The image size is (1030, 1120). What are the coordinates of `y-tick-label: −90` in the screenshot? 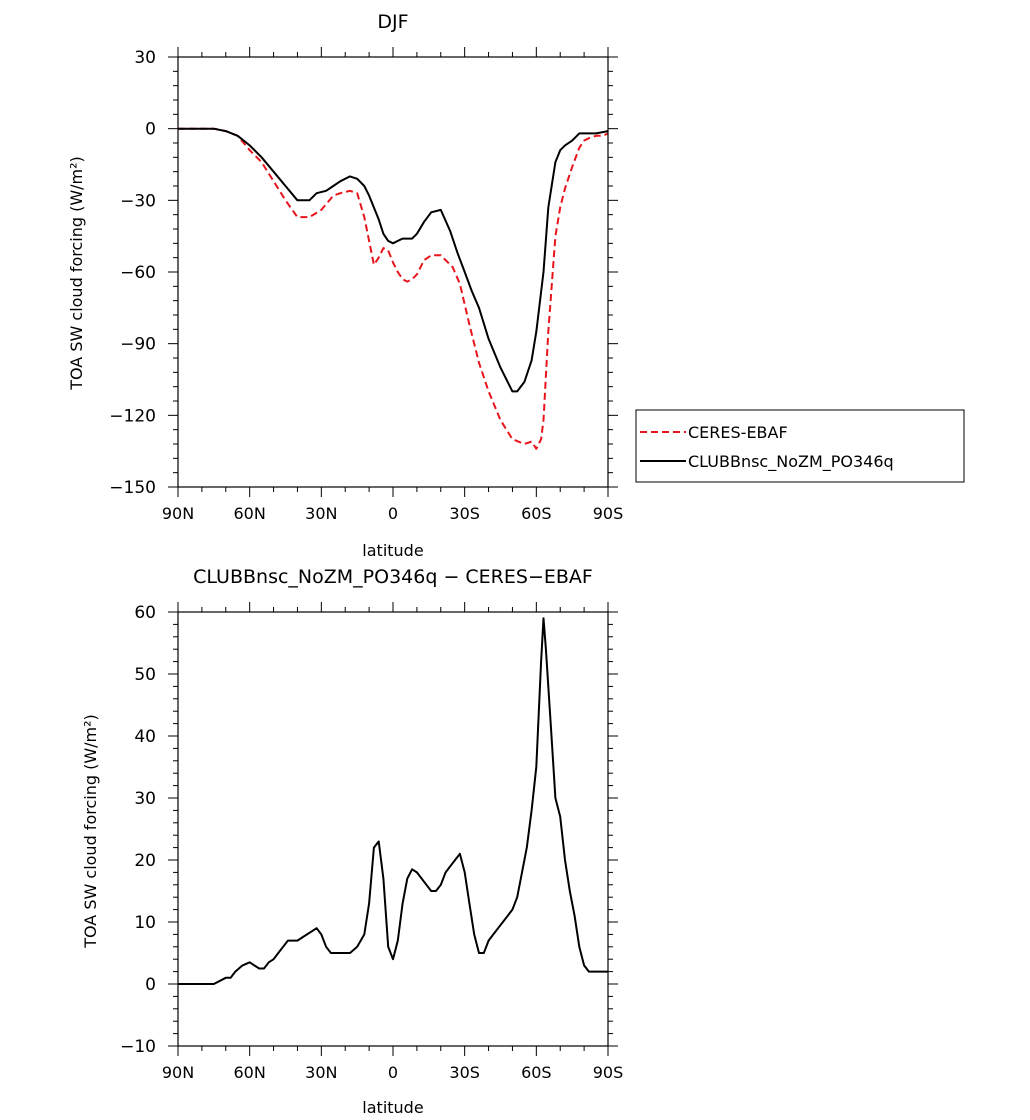 It's located at (138, 345).